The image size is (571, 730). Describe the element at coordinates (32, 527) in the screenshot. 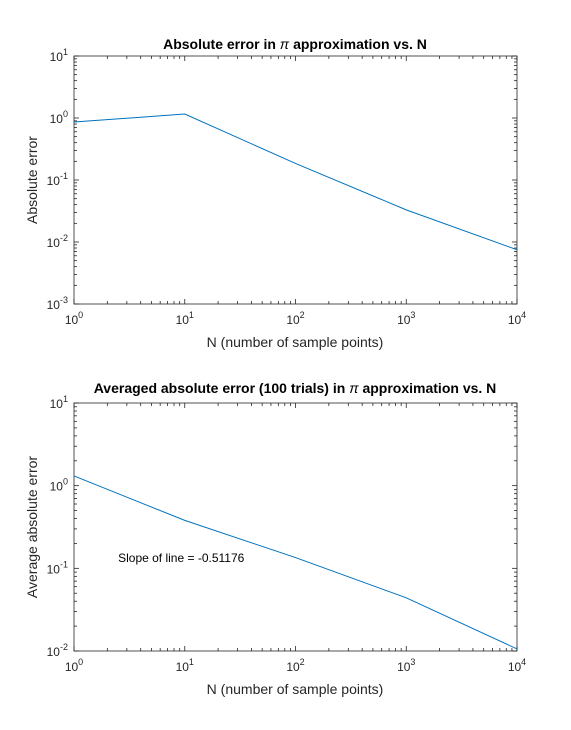

I see `y-axis-label: Average absolute error` at that location.